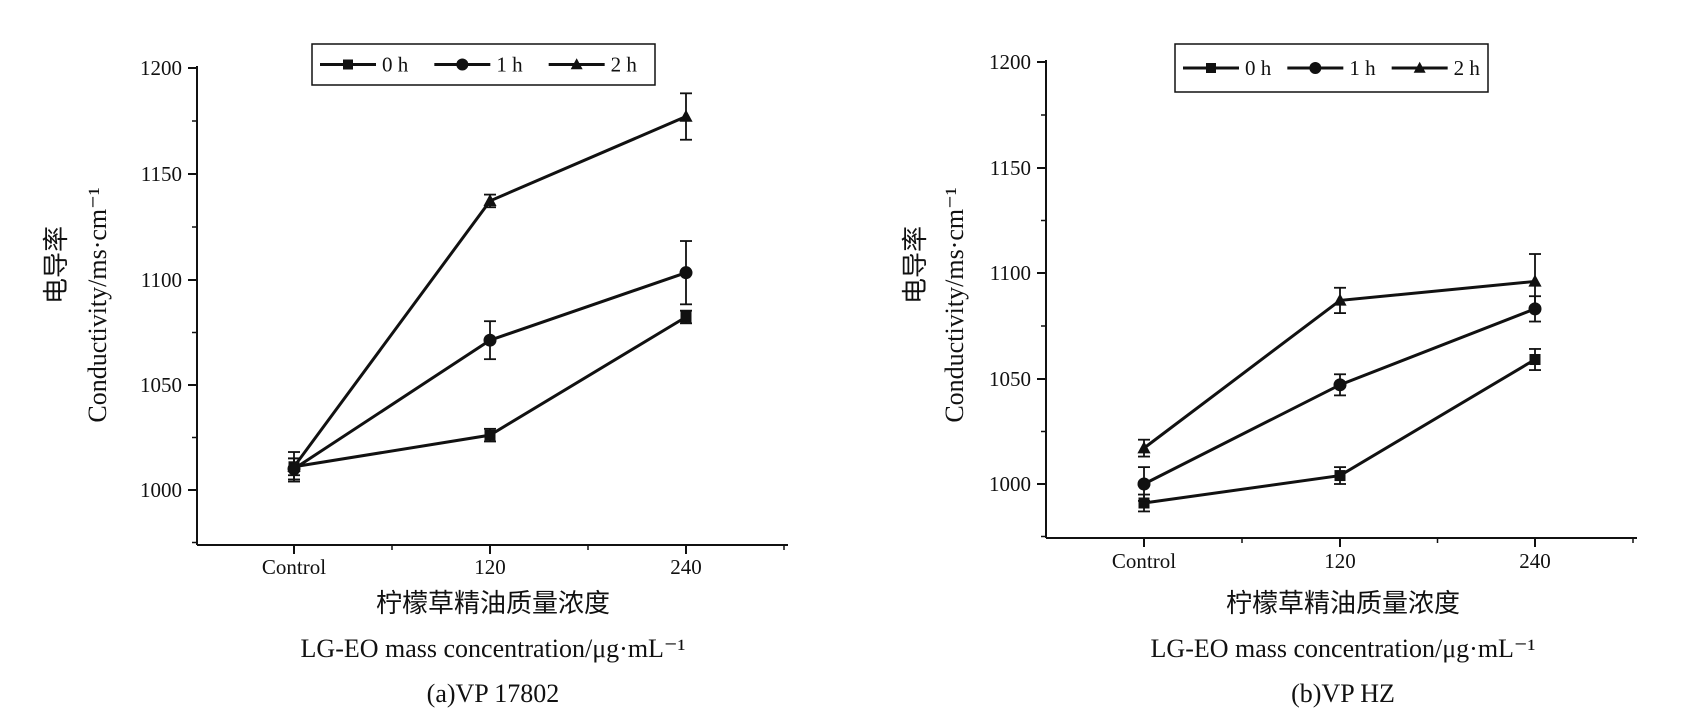  Describe the element at coordinates (1343, 693) in the screenshot. I see `panel-caption: (b)VP HZ` at that location.